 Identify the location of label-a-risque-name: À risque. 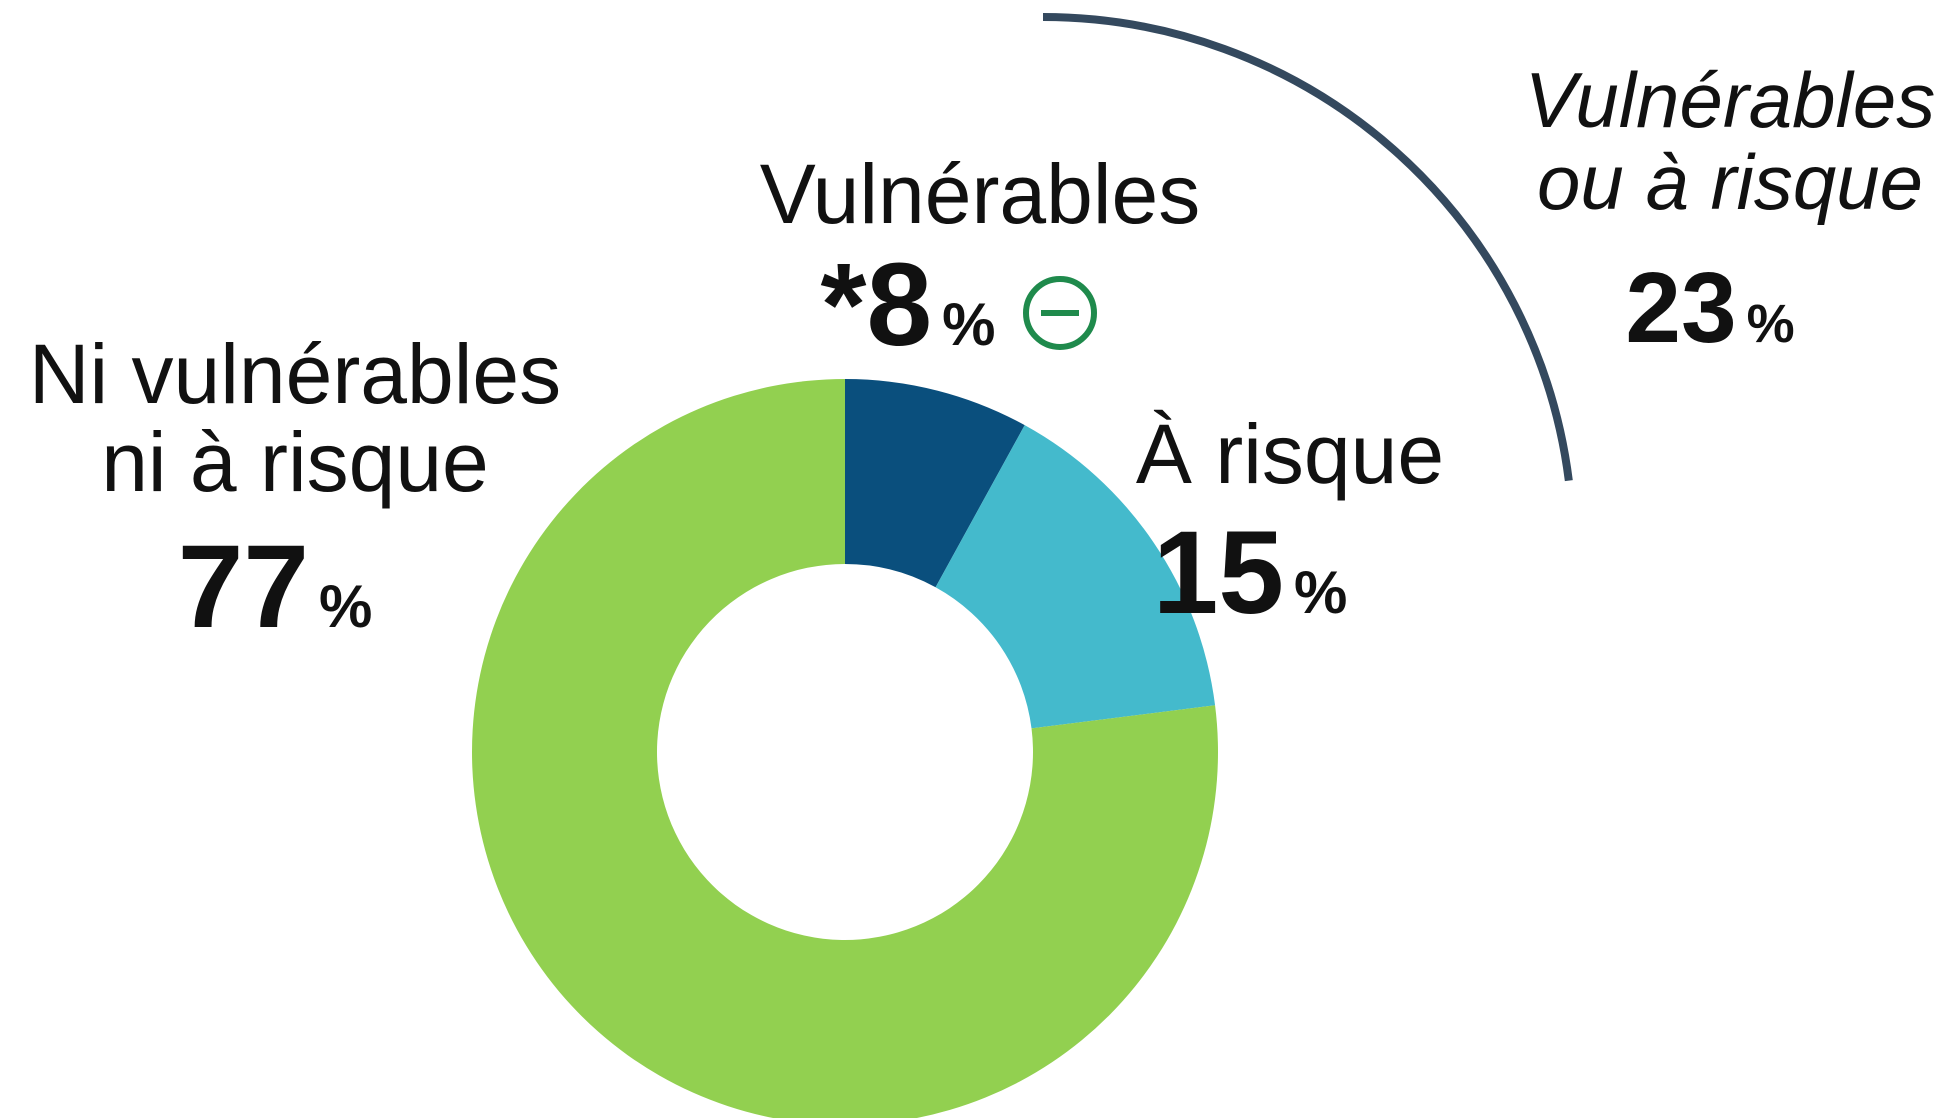
(1290, 454).